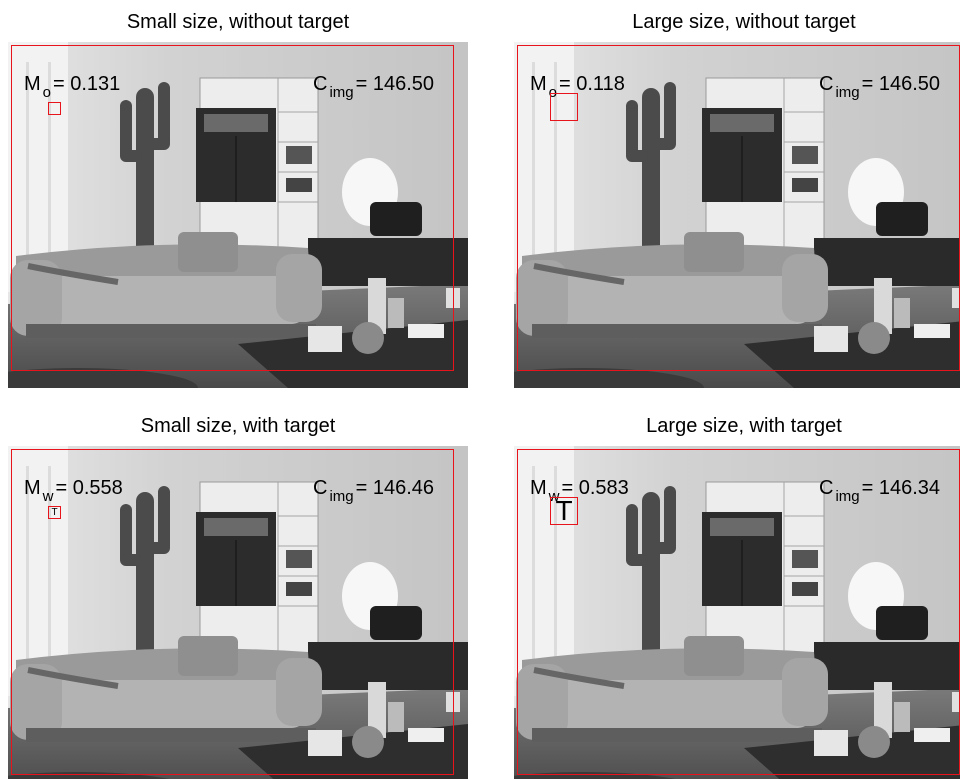 This screenshot has width=960, height=779. Describe the element at coordinates (238, 22) in the screenshot. I see `panel-title: Small size, without target` at that location.